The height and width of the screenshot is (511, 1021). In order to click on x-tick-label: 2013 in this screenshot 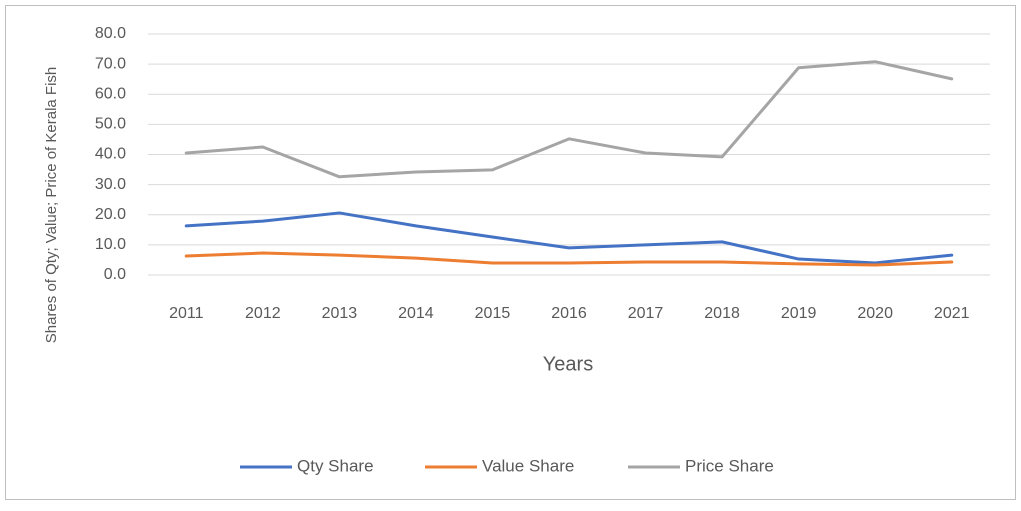, I will do `click(340, 313)`.